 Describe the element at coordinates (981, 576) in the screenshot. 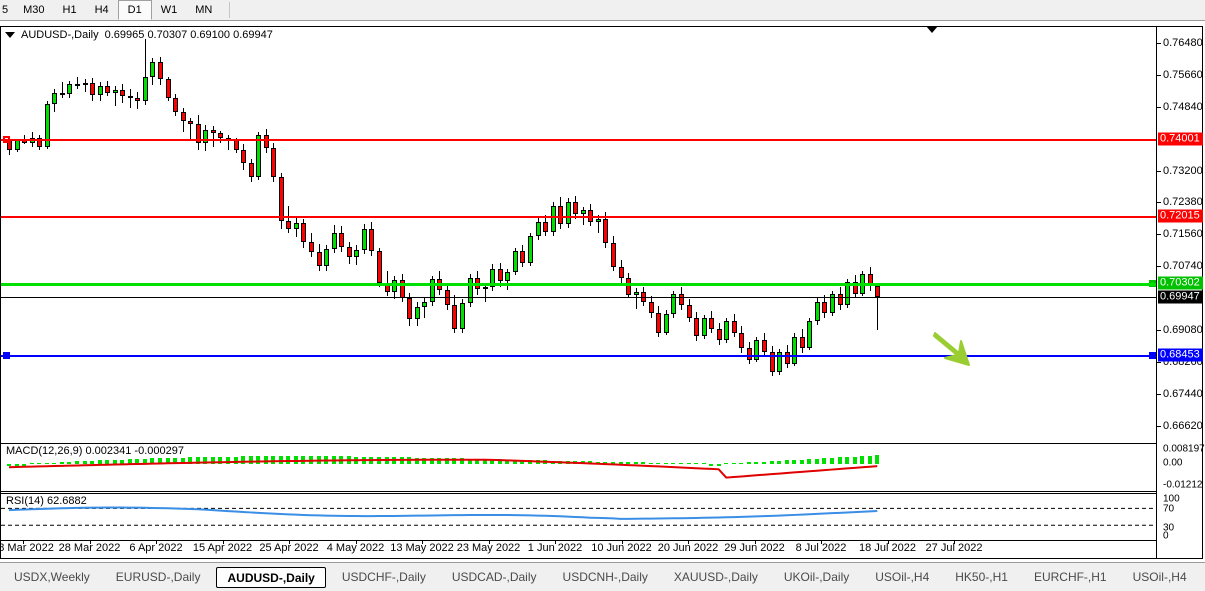

I see `chart-tab-hk50-h1: HK50-,H1` at that location.